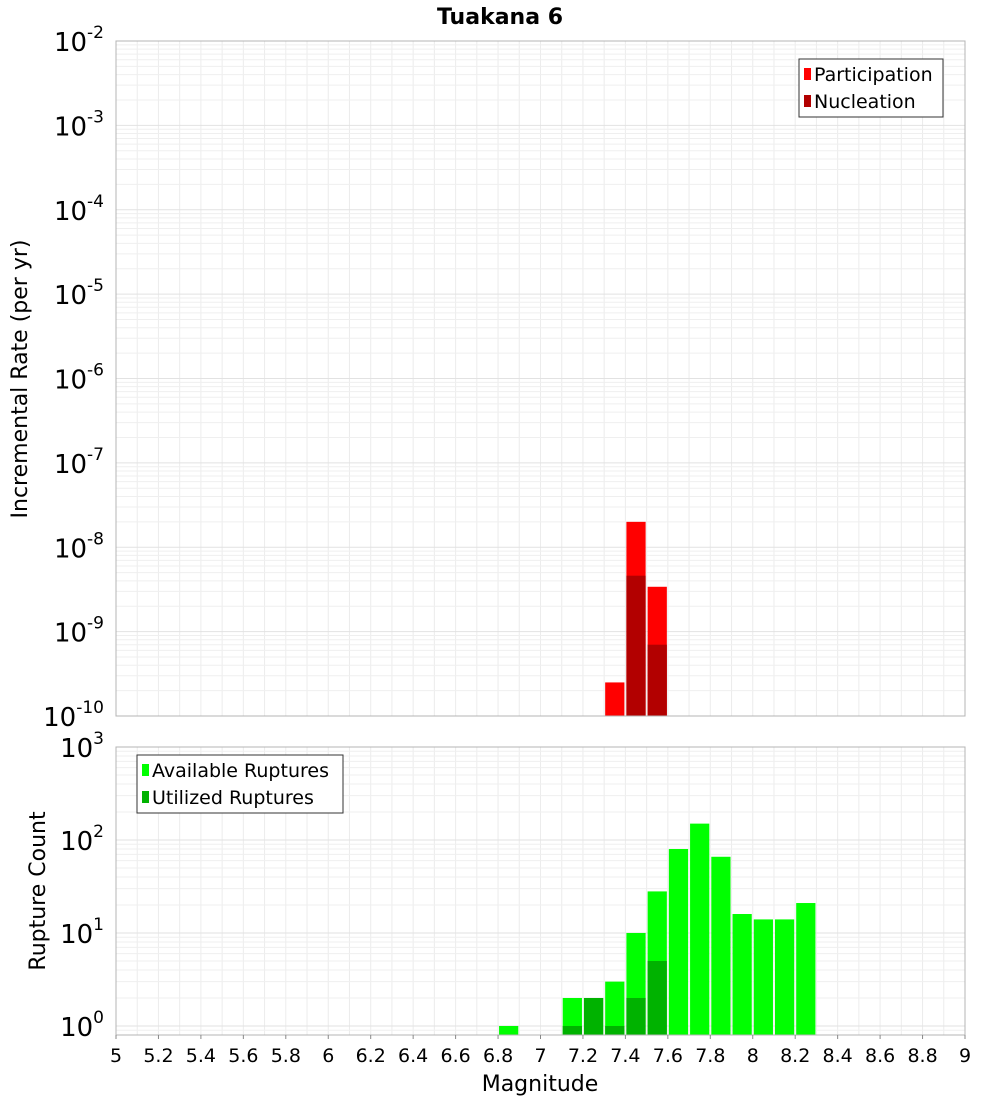 The width and height of the screenshot is (1000, 1100). What do you see at coordinates (98, 1018) in the screenshot?
I see `bottom-y-tick-exponent: 0` at bounding box center [98, 1018].